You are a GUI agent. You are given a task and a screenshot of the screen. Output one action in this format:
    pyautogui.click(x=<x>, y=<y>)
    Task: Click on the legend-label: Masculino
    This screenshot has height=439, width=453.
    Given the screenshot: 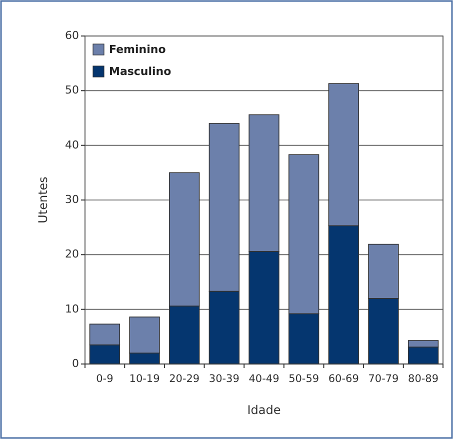 What is the action you would take?
    pyautogui.click(x=140, y=71)
    